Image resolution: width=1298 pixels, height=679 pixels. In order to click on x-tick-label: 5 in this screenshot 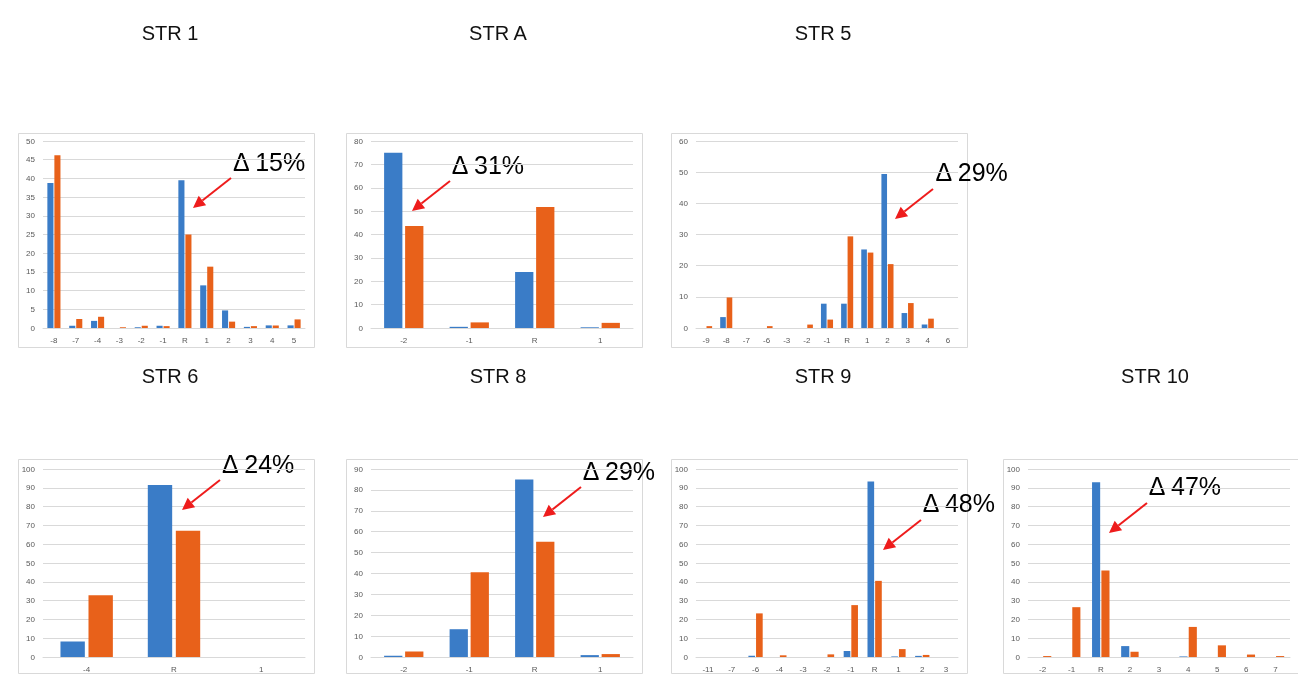, I will do `click(1217, 669)`.